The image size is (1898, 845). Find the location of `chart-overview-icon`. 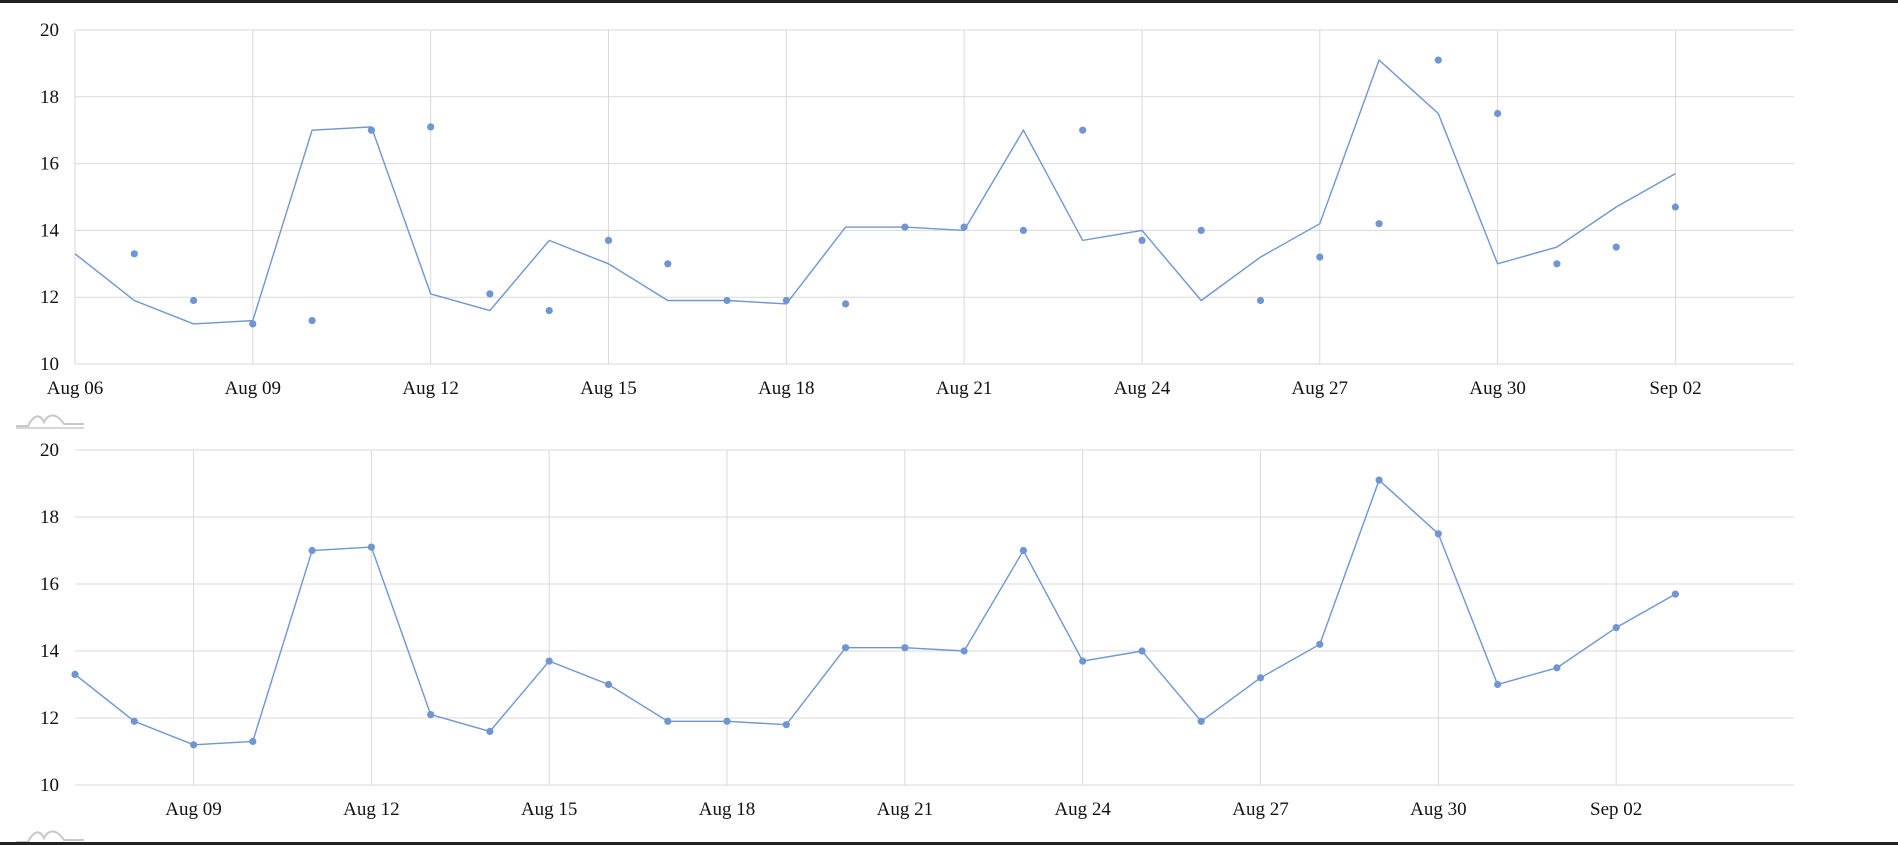

chart-overview-icon is located at coordinates (50, 419).